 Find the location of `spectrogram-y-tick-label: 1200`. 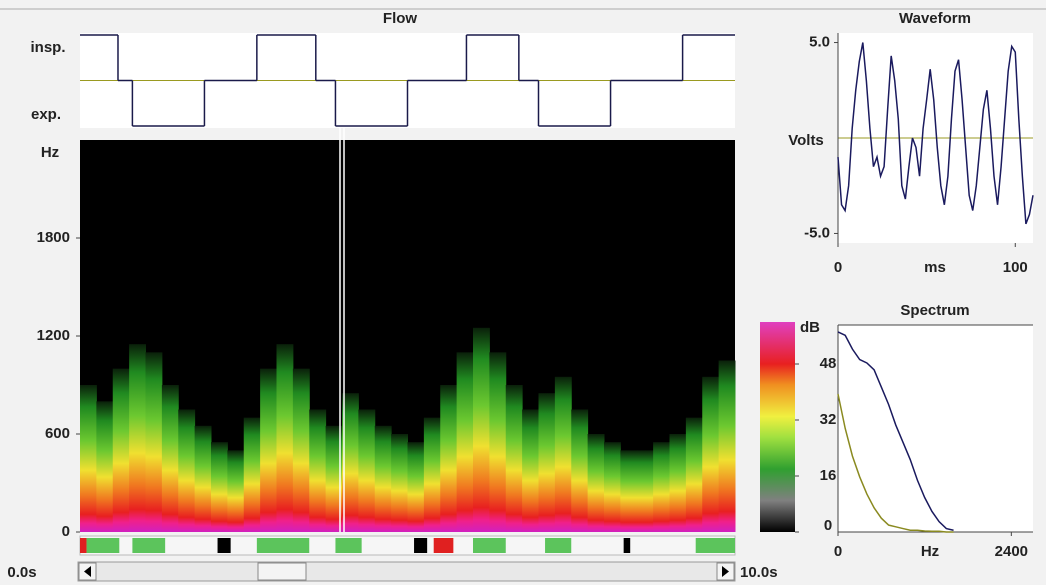

spectrogram-y-tick-label: 1200 is located at coordinates (53, 335).